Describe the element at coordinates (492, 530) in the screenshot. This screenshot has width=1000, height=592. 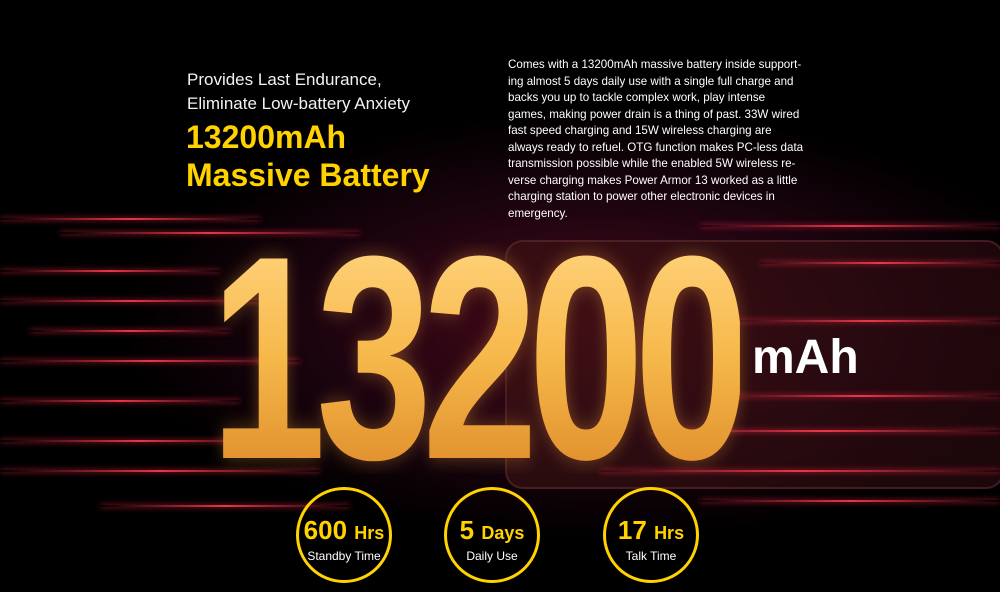
I see `stat-value: 5 Days` at that location.